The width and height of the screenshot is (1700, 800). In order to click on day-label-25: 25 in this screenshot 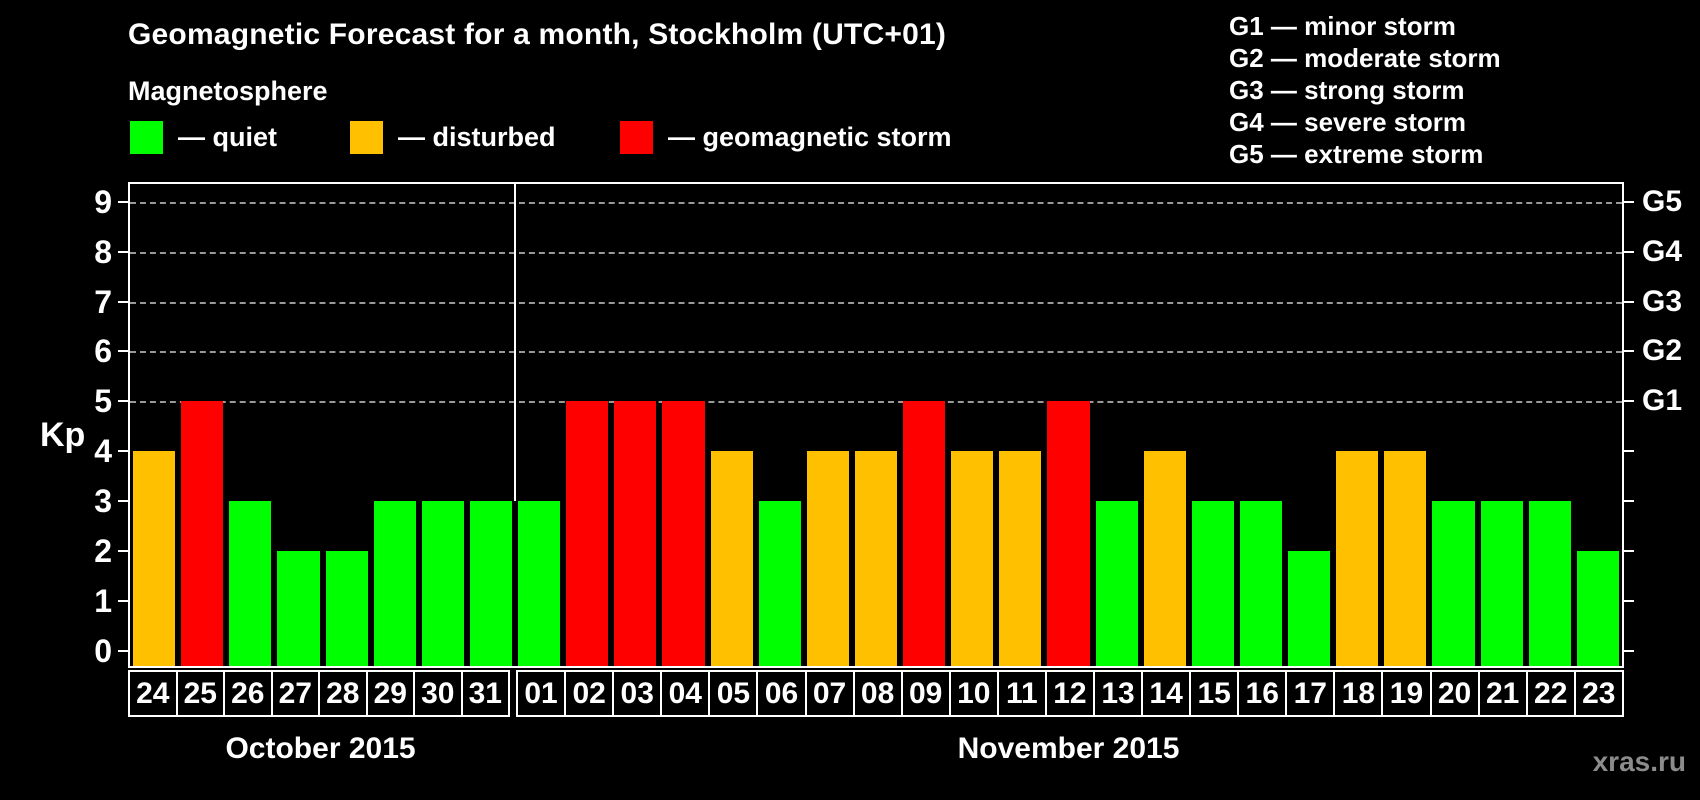, I will do `click(200, 693)`.